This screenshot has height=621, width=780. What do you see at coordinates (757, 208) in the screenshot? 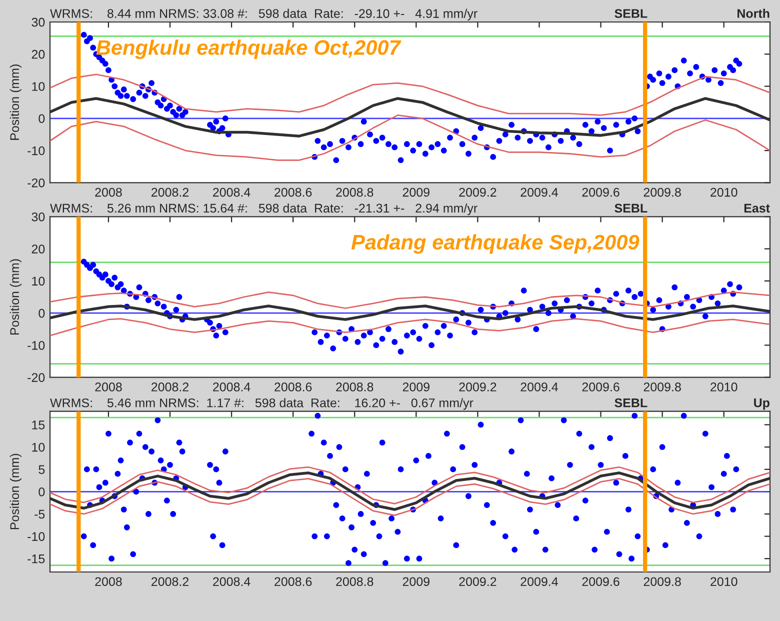
I see `text: East` at bounding box center [757, 208].